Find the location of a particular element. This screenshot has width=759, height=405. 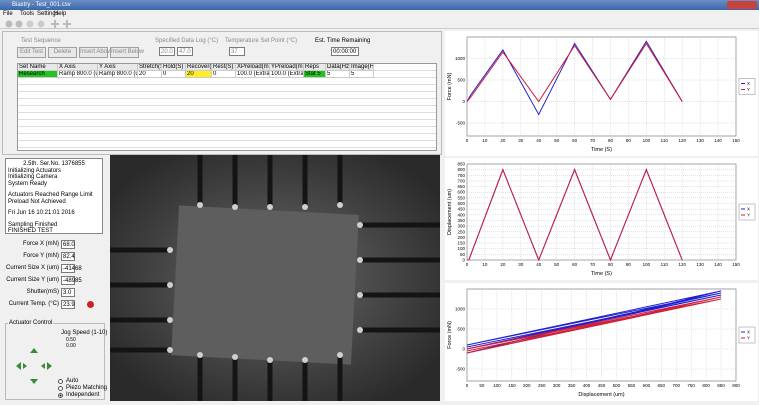

x-tick-label: 750 is located at coordinates (691, 385).